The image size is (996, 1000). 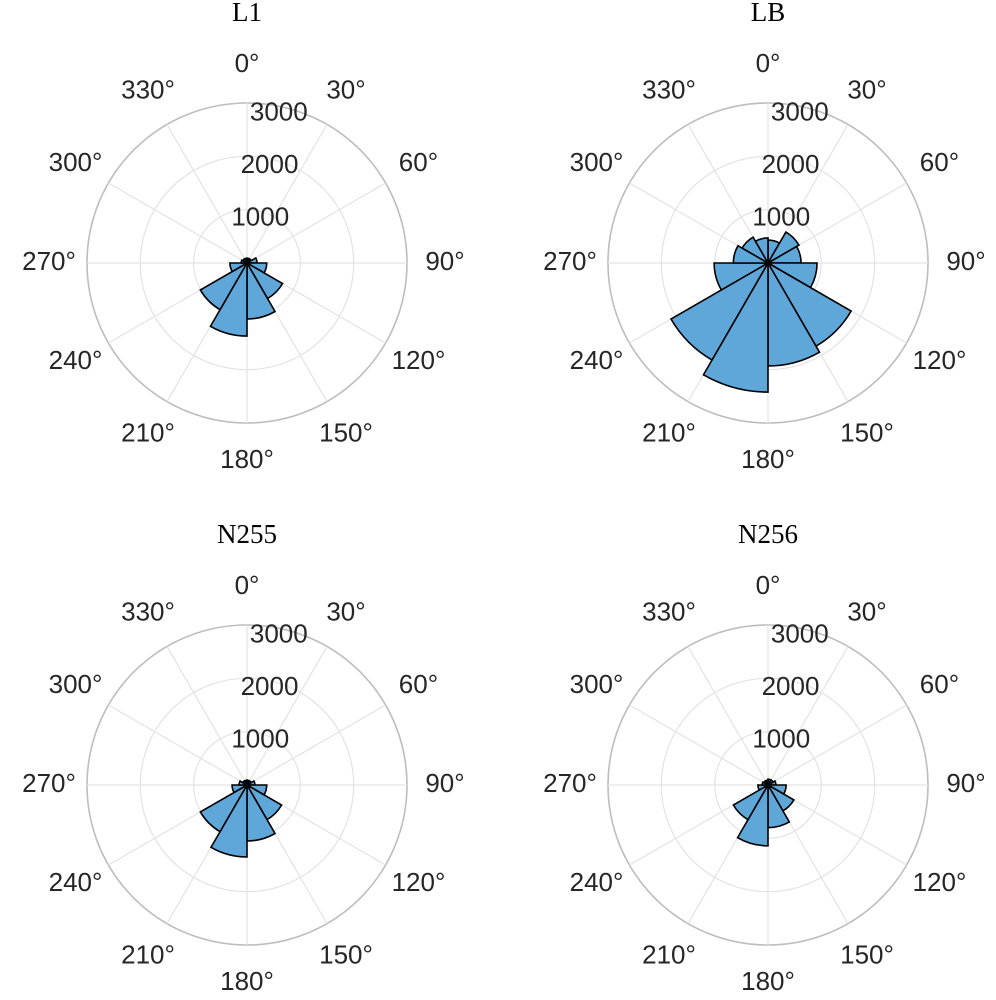 What do you see at coordinates (768, 534) in the screenshot?
I see `panel-title: N256` at bounding box center [768, 534].